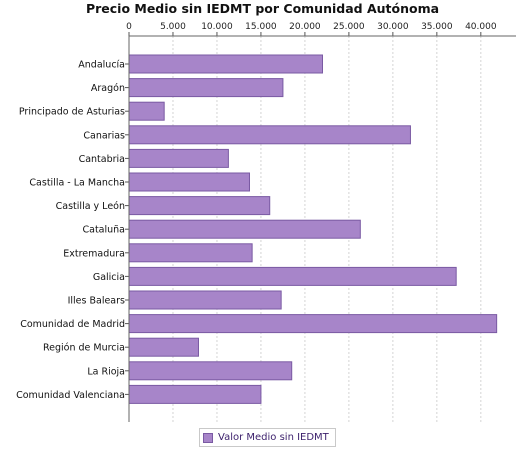 The width and height of the screenshot is (525, 450). I want to click on x-tick-label: 30.000, so click(393, 27).